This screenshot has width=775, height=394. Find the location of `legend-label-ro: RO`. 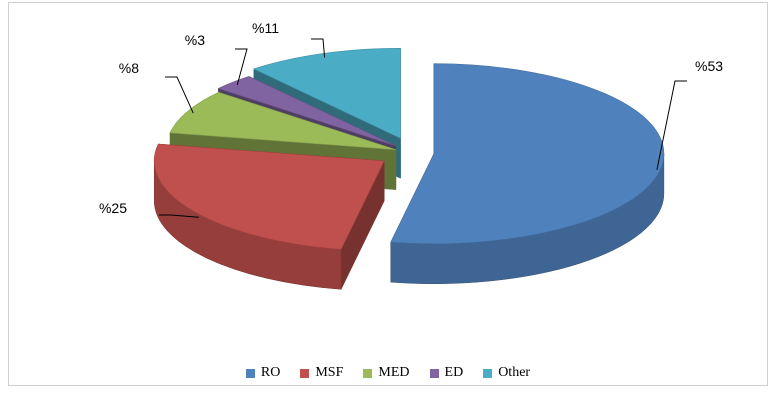

legend-label-ro: RO is located at coordinates (270, 372).